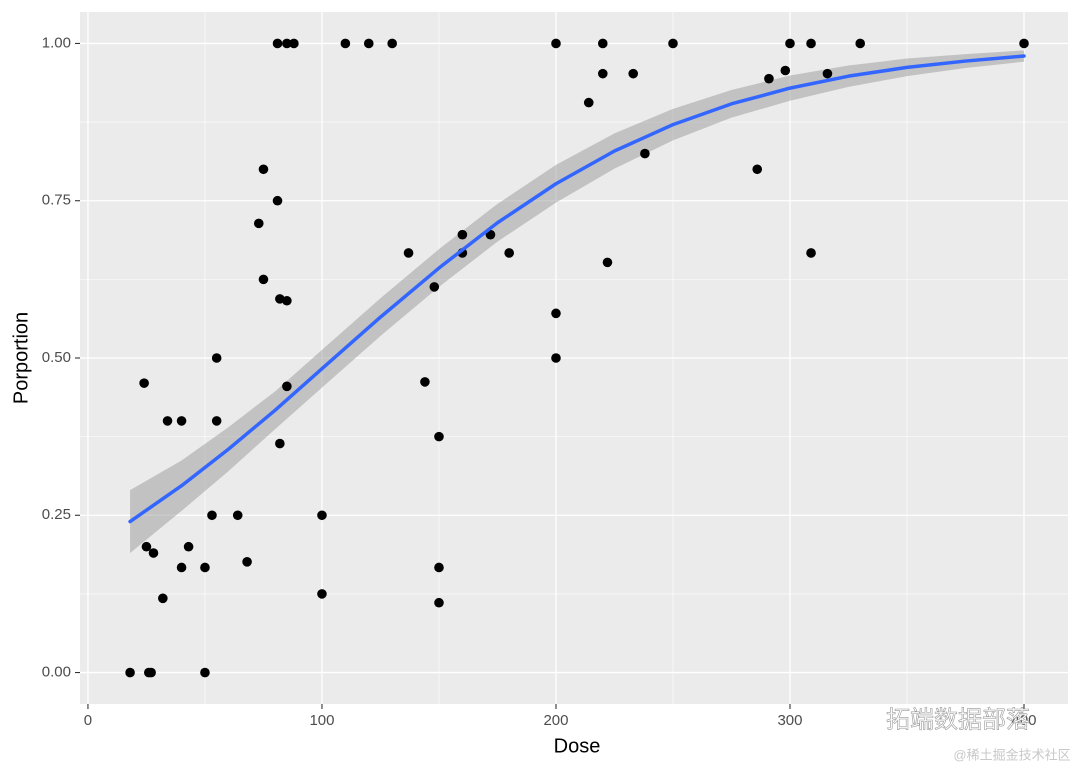 The image size is (1080, 771). I want to click on x-tick-label: 0, so click(88, 720).